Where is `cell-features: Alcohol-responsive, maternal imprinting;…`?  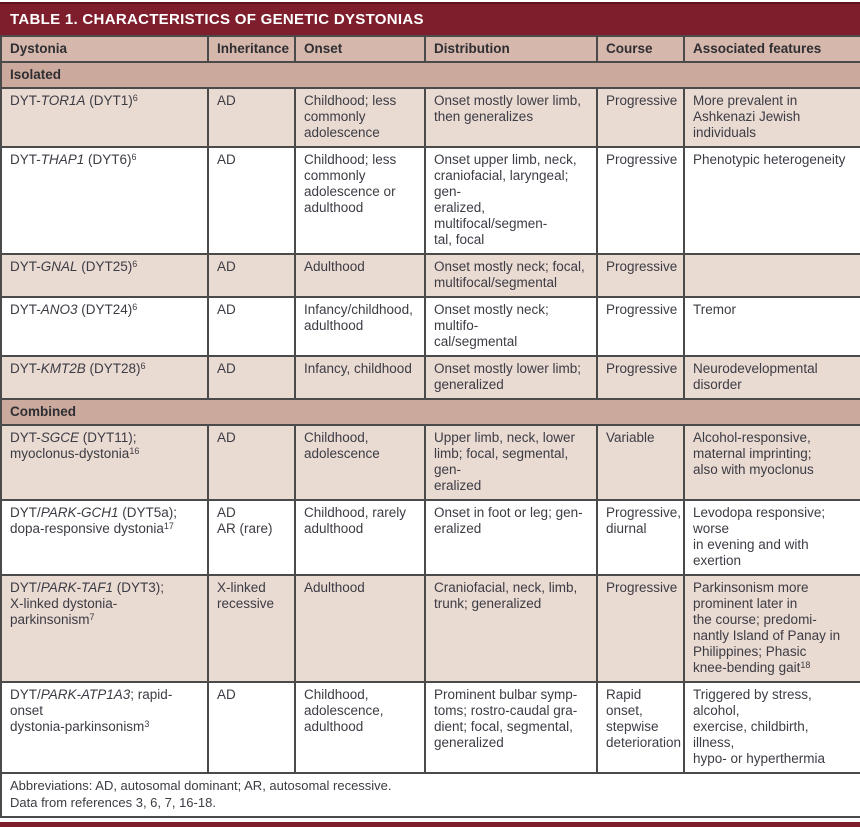 cell-features: Alcohol-responsive, maternal imprinting;… is located at coordinates (771, 462).